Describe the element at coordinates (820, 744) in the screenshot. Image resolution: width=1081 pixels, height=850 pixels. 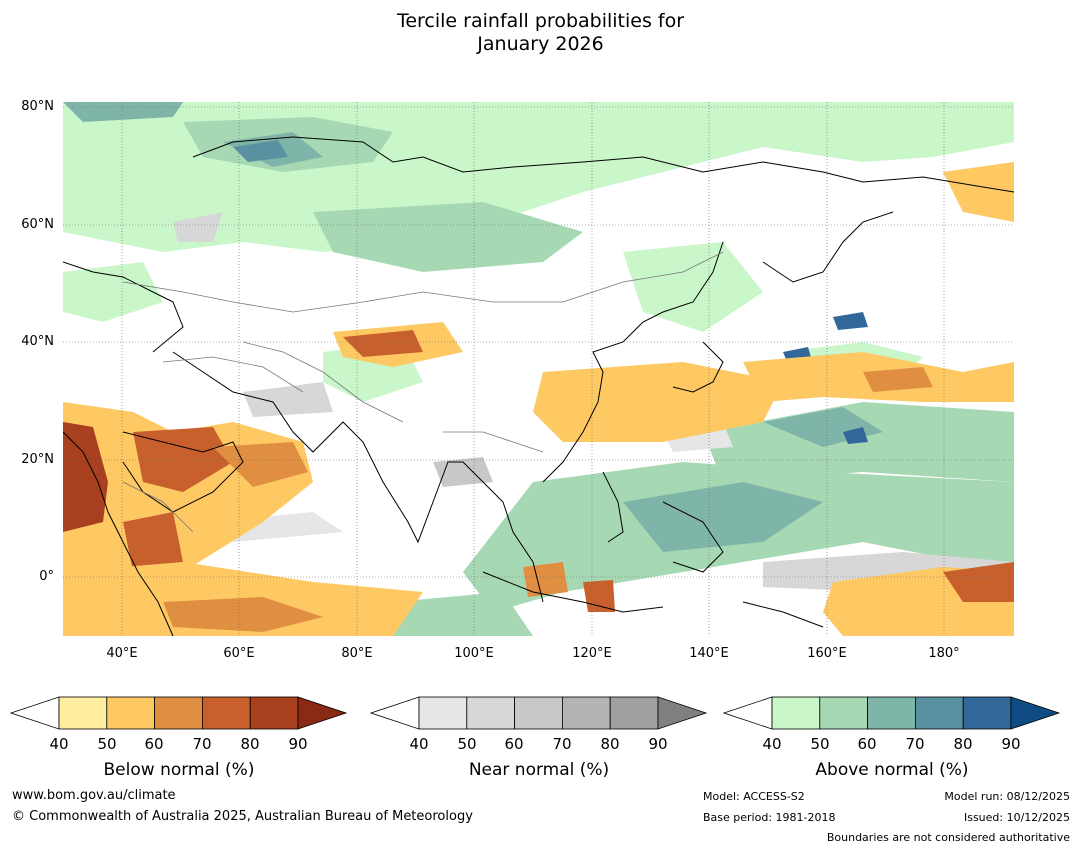
I see `above-tick-50: 50` at that location.